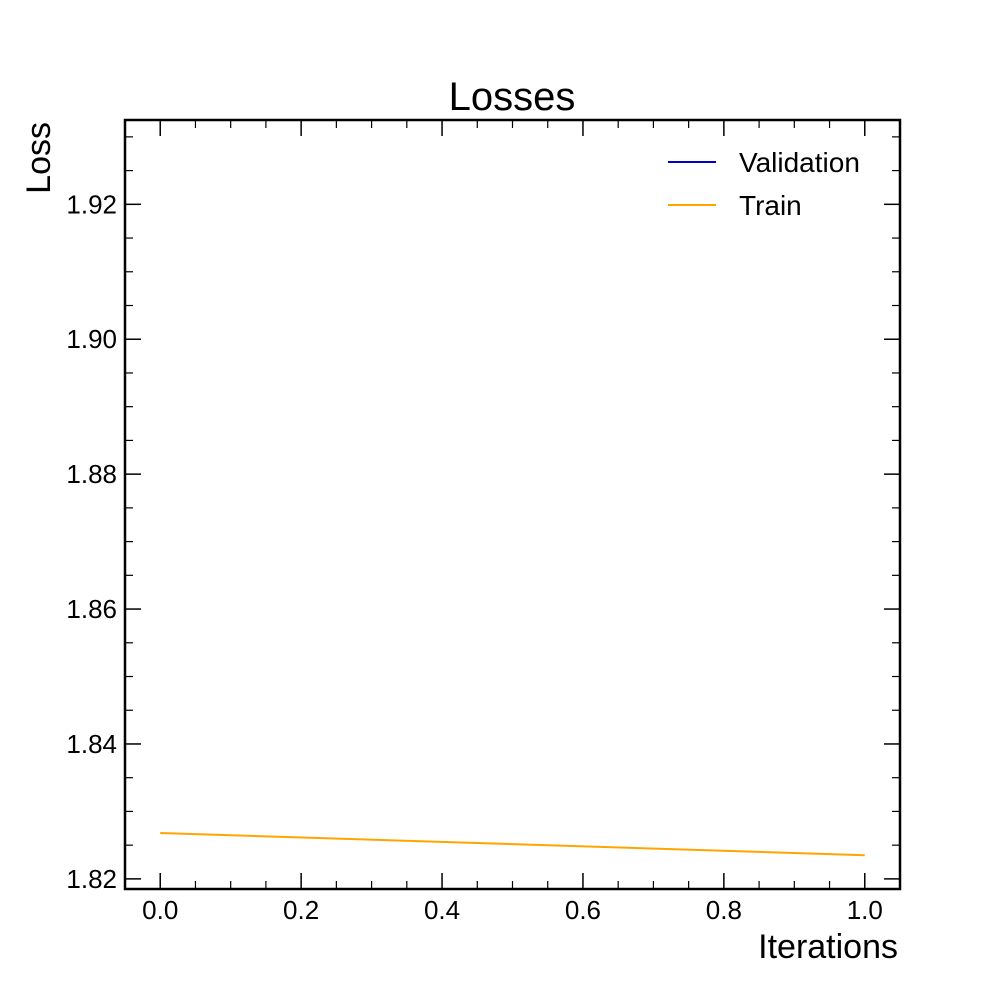 This screenshot has height=1000, width=1000. What do you see at coordinates (160, 910) in the screenshot?
I see `x-tick-label: 0.0` at bounding box center [160, 910].